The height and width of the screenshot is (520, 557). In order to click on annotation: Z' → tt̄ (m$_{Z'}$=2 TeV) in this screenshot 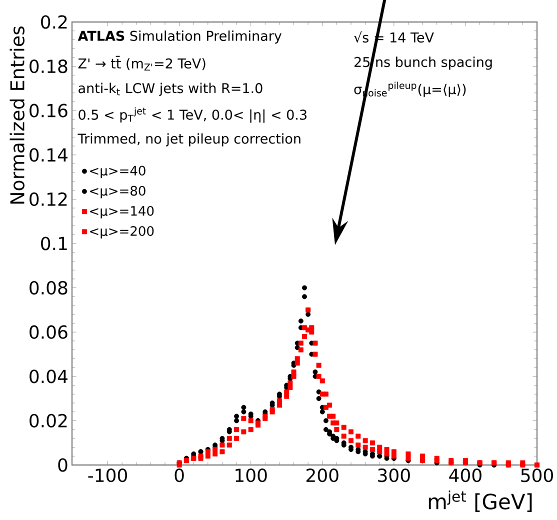, I will do `click(142, 63)`.